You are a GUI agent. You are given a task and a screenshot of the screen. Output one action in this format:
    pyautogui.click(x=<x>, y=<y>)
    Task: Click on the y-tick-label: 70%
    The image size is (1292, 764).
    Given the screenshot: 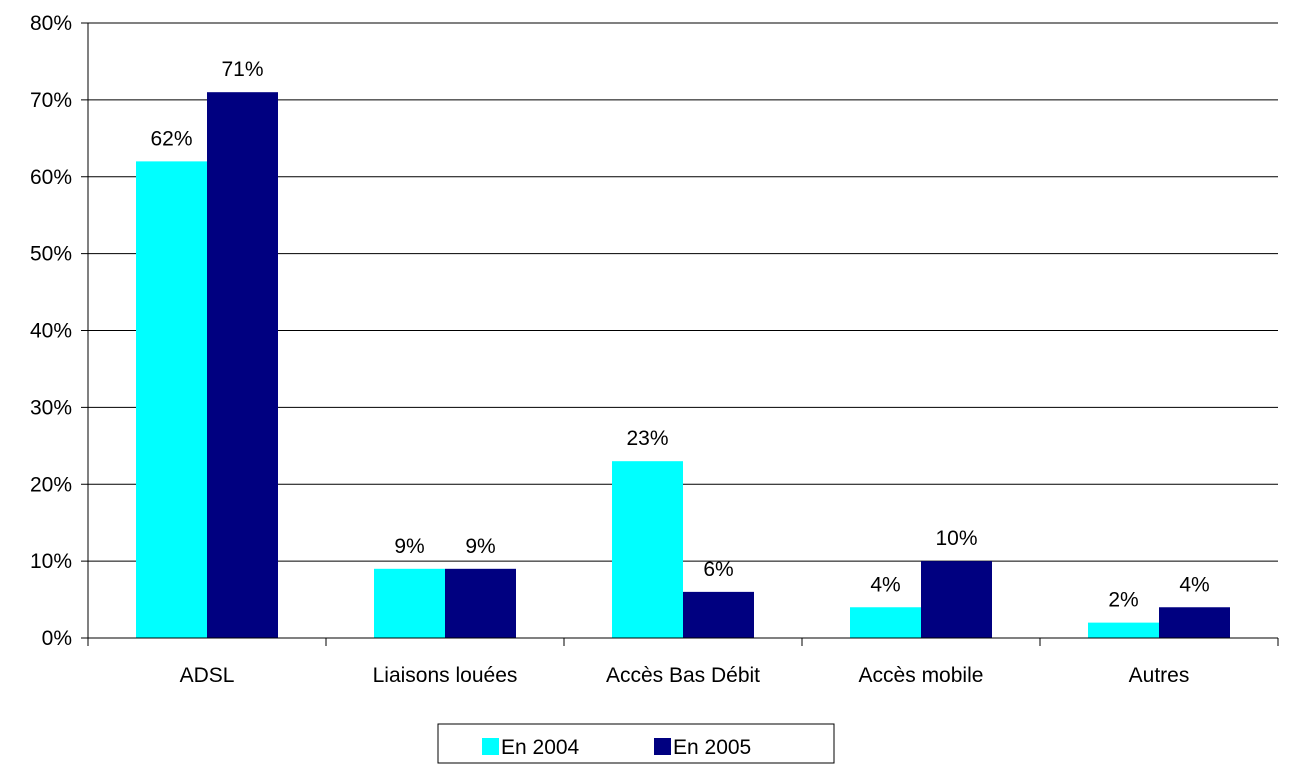 What is the action you would take?
    pyautogui.click(x=51, y=100)
    